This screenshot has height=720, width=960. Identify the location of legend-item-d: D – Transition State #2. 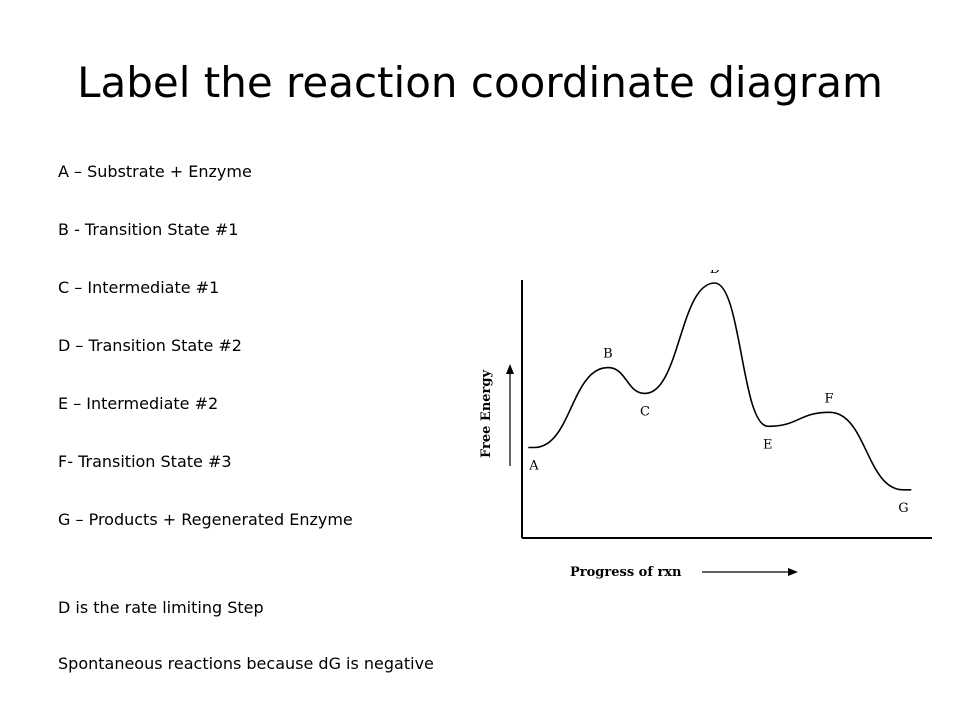
(150, 345).